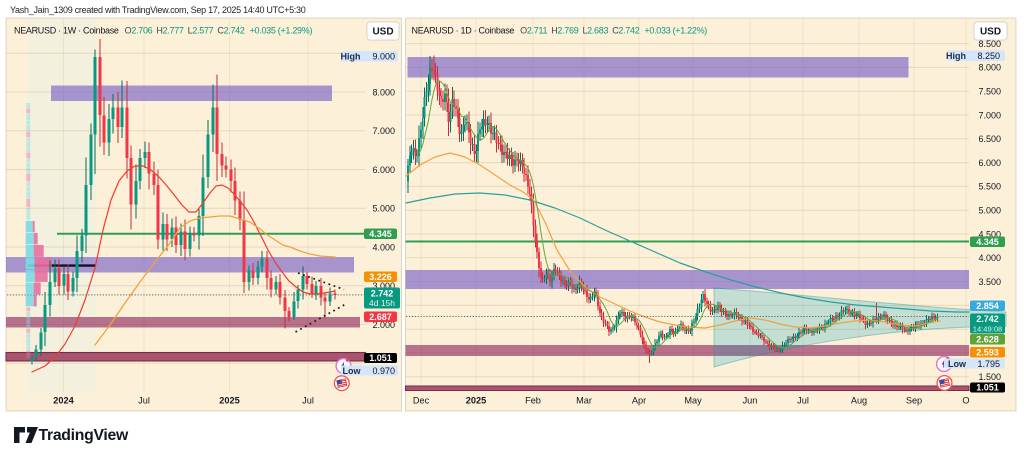 Image resolution: width=1024 pixels, height=455 pixels. What do you see at coordinates (382, 303) in the screenshot?
I see `svg-text: 4d 15h` at bounding box center [382, 303].